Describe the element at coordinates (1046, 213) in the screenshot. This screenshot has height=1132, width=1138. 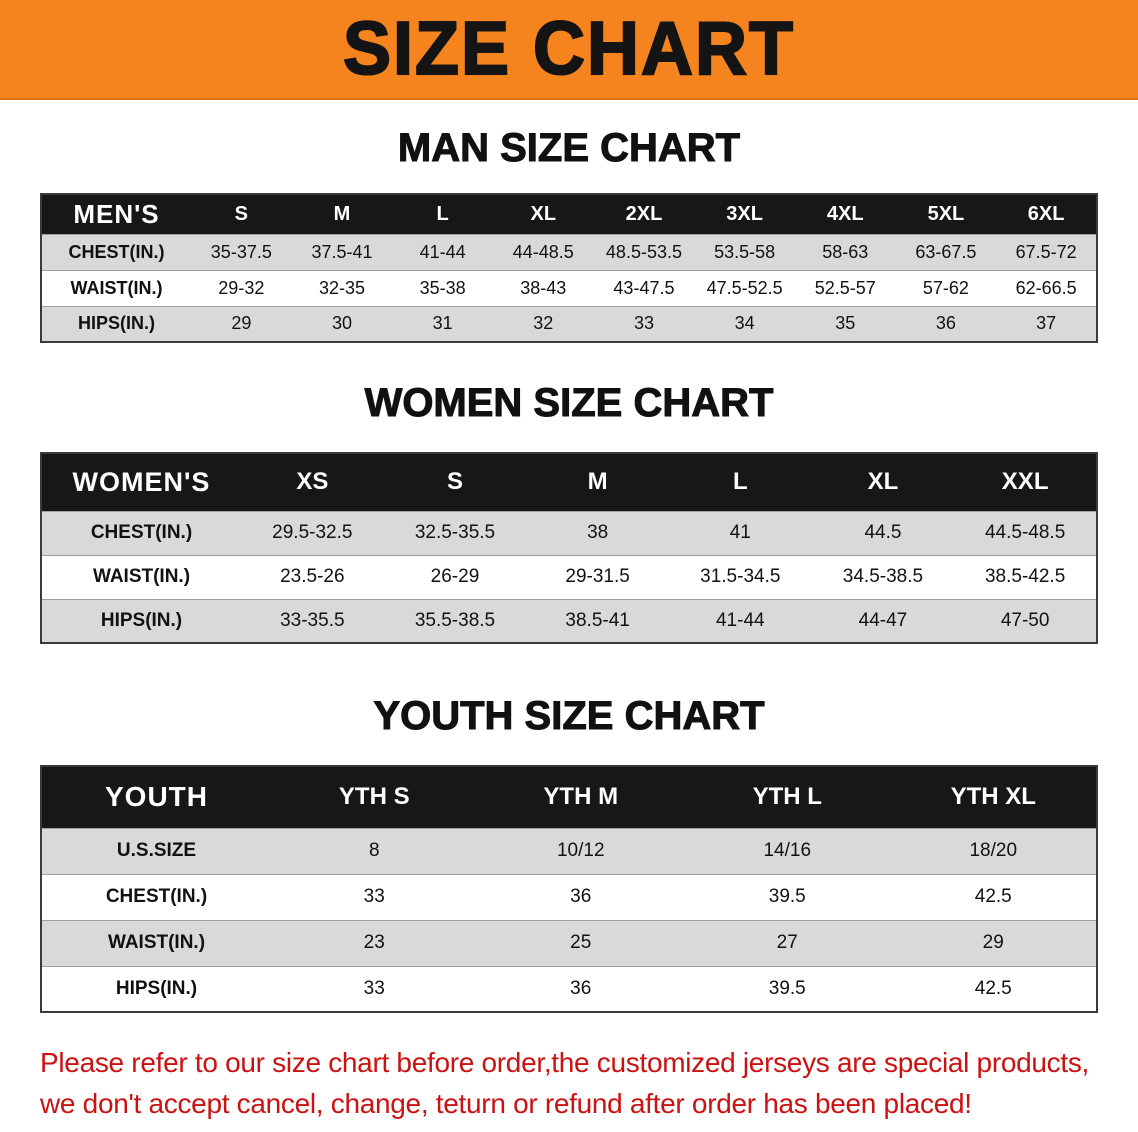
I see `size-column-header: 6XL` at that location.